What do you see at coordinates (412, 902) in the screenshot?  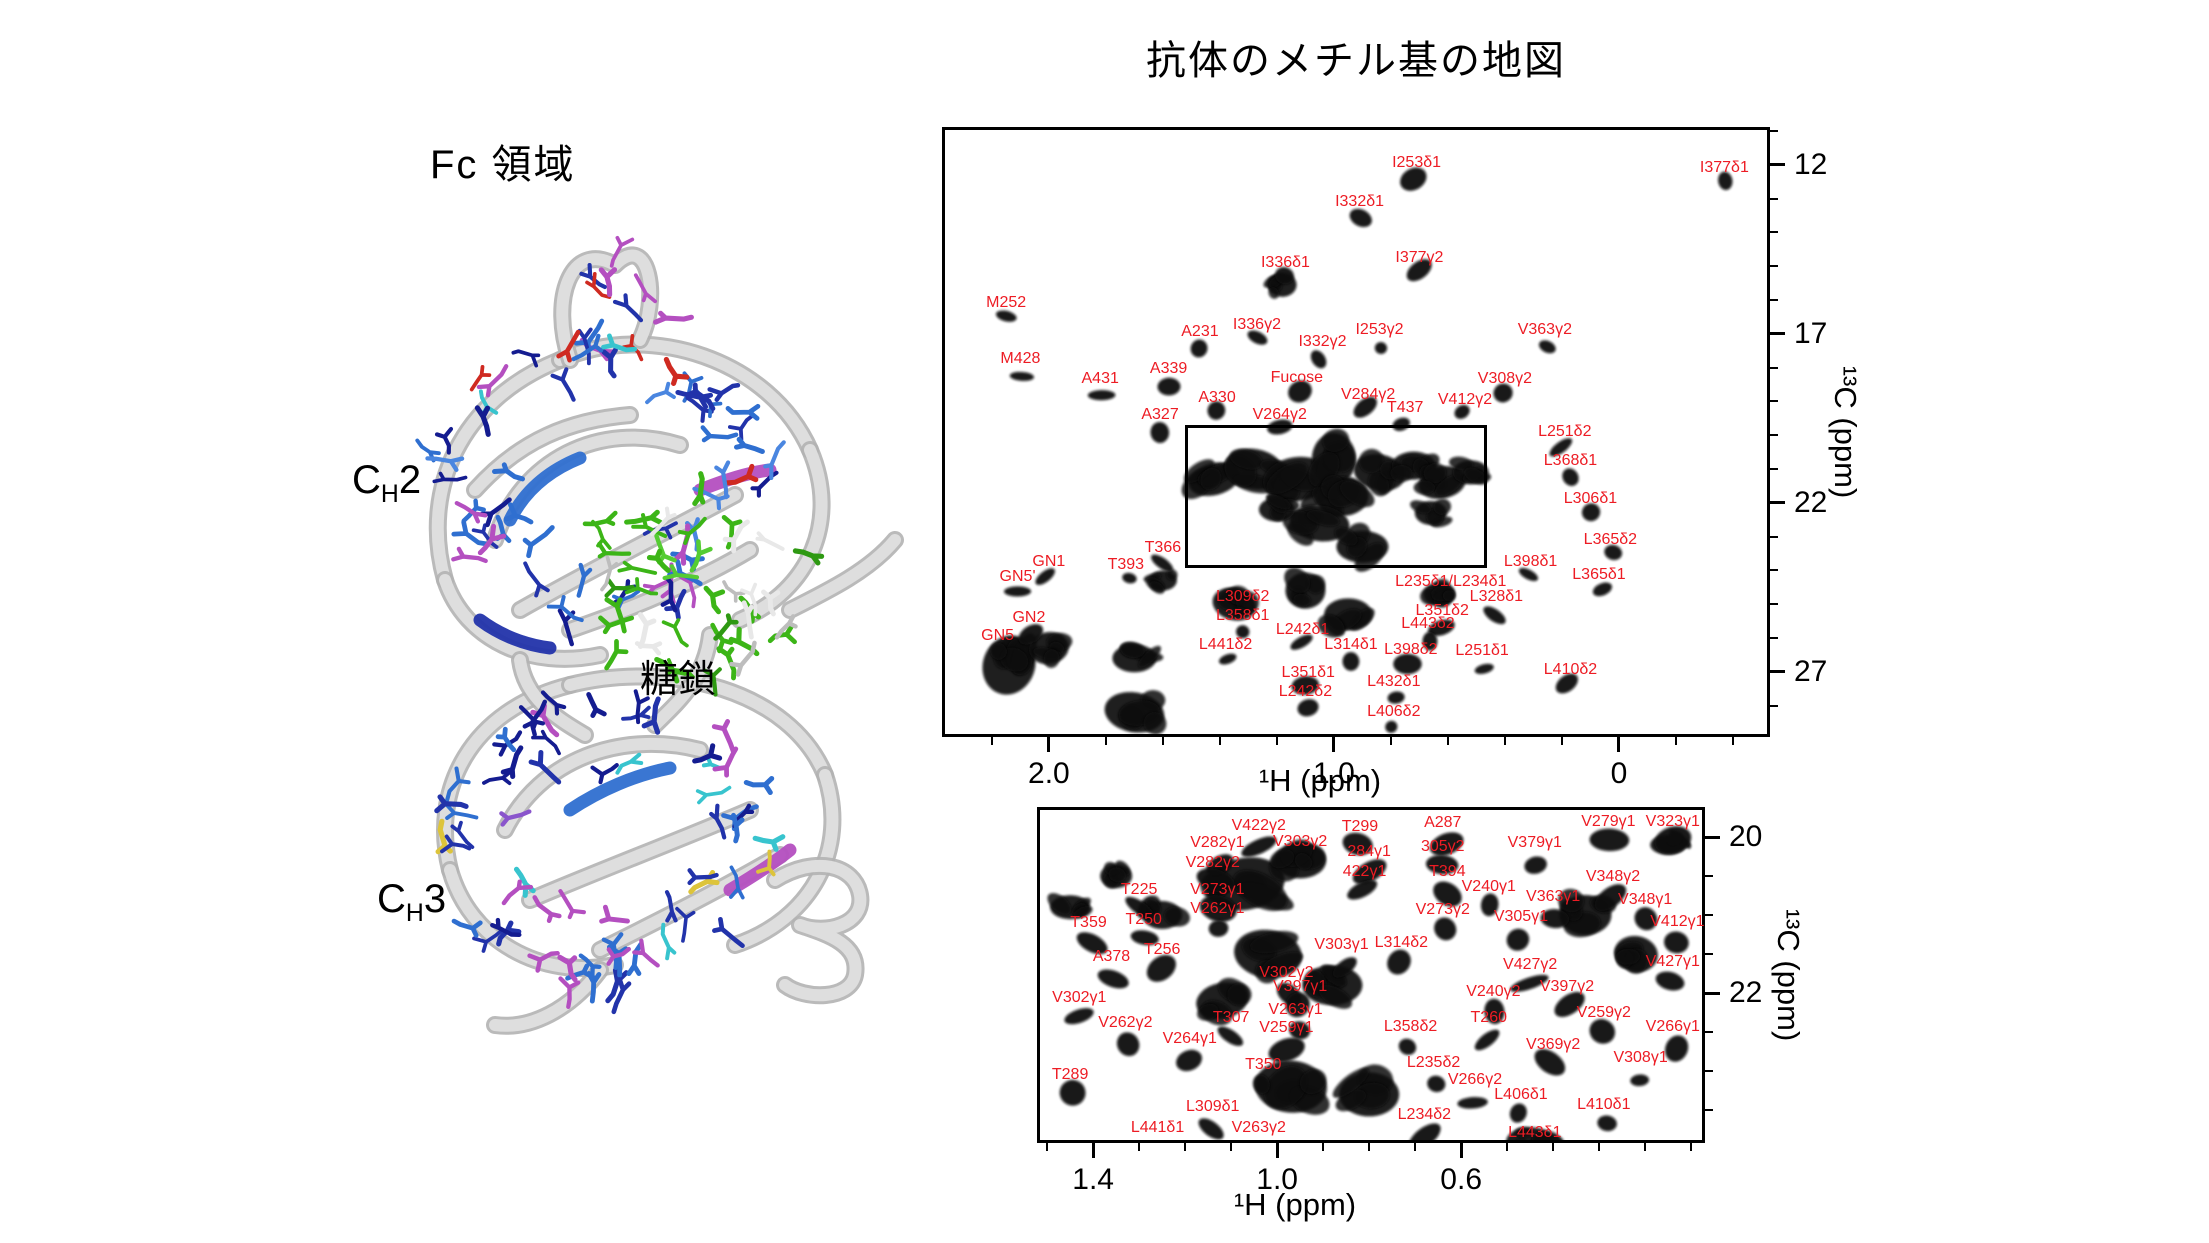 I see `ch3-domain-label: CH3` at bounding box center [412, 902].